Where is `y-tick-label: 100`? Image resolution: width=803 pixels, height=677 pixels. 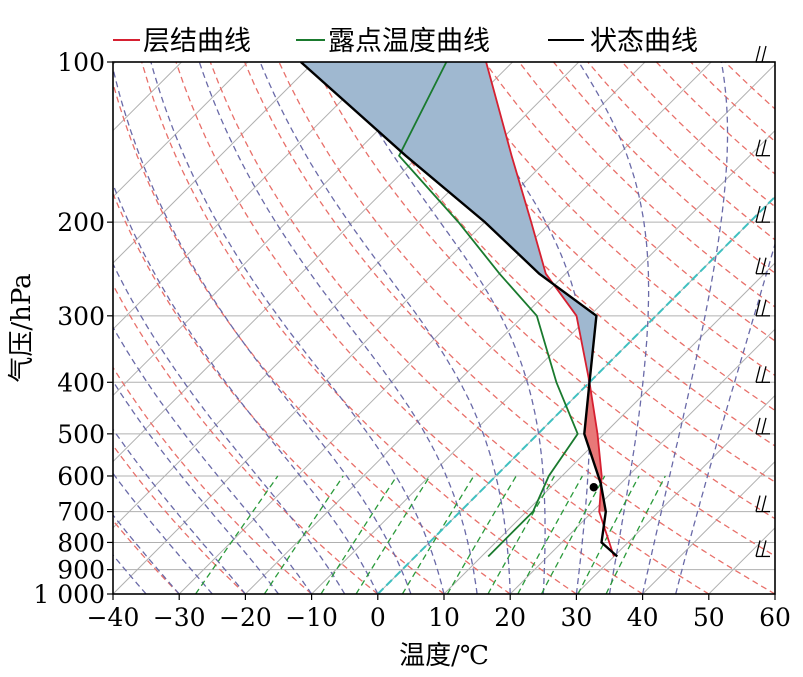 y-tick-label: 100 is located at coordinates (81, 62).